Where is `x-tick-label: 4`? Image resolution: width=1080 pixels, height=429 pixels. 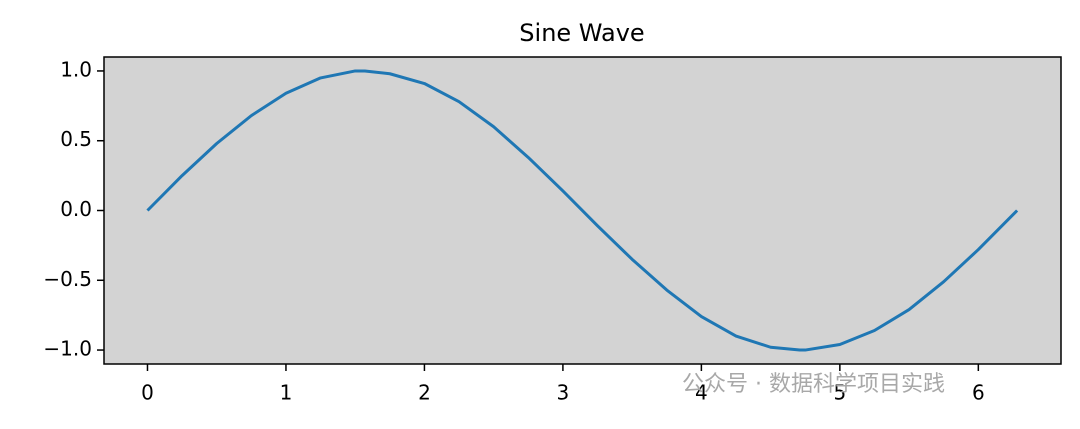
x-tick-label: 4 is located at coordinates (701, 393).